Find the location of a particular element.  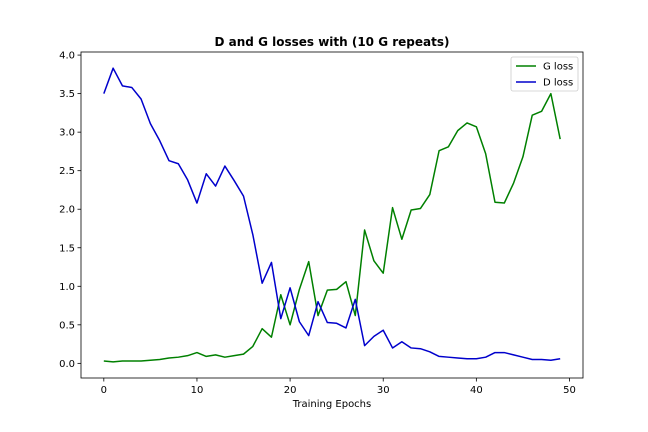

legend-label: D loss is located at coordinates (558, 83).